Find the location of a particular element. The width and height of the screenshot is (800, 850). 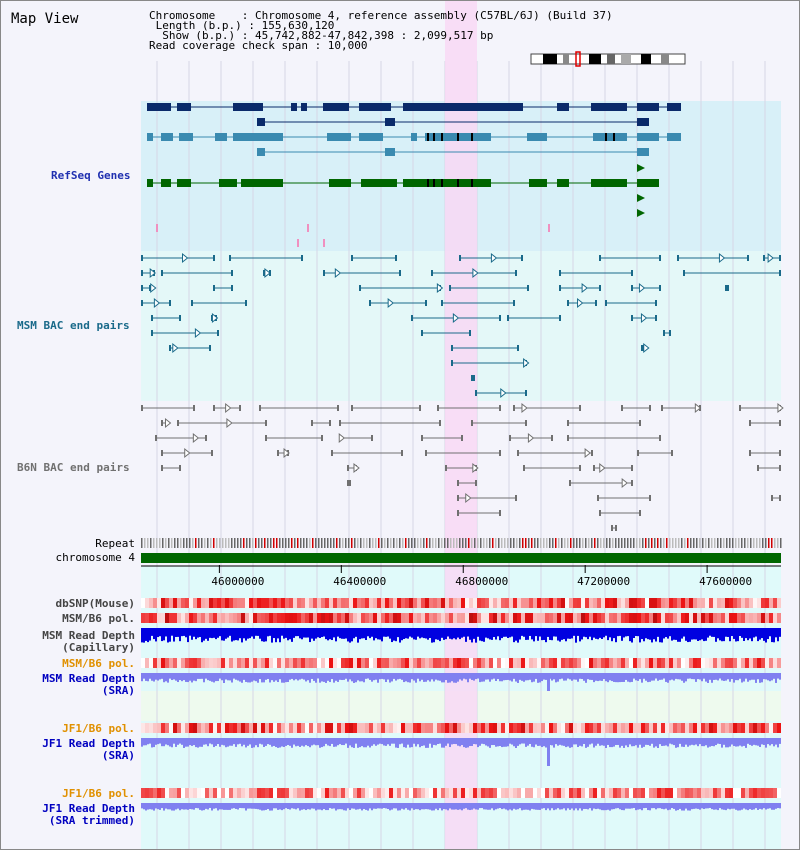

track-label-msm-b6-pol: MSM/B6 pol. is located at coordinates (98, 618).